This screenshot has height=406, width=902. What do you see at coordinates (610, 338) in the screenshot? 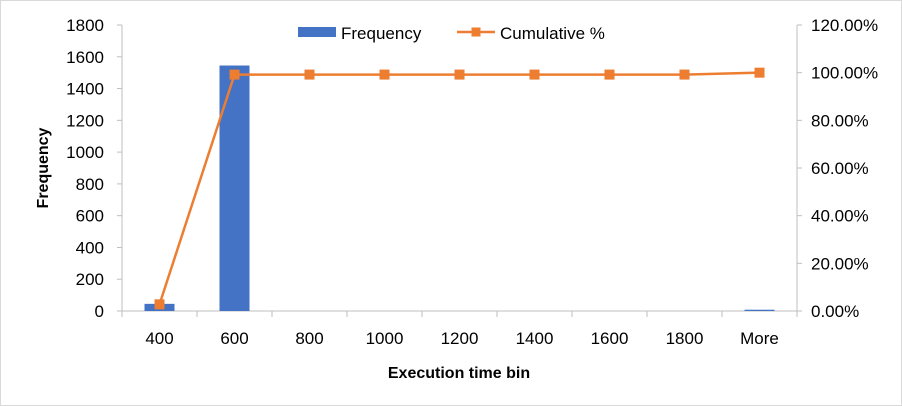
I see `x-tick-label: 1600` at bounding box center [610, 338].